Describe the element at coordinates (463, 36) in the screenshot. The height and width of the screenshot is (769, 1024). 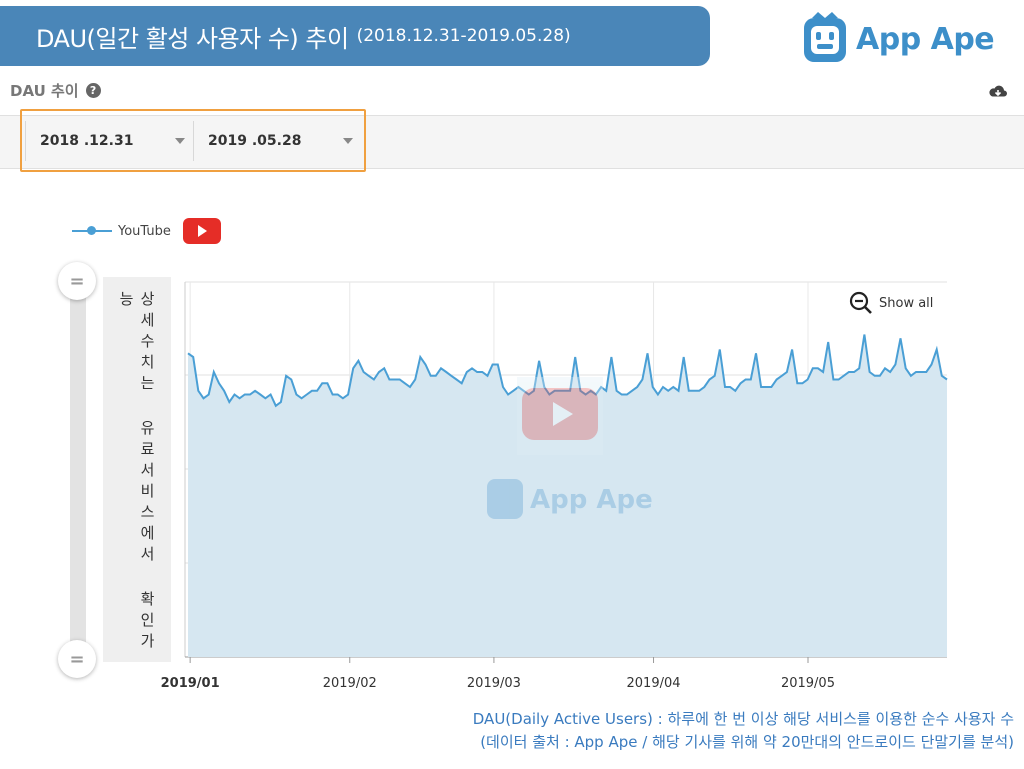
I see `page-date-range: (2018.12.31-2019.05.28)` at that location.